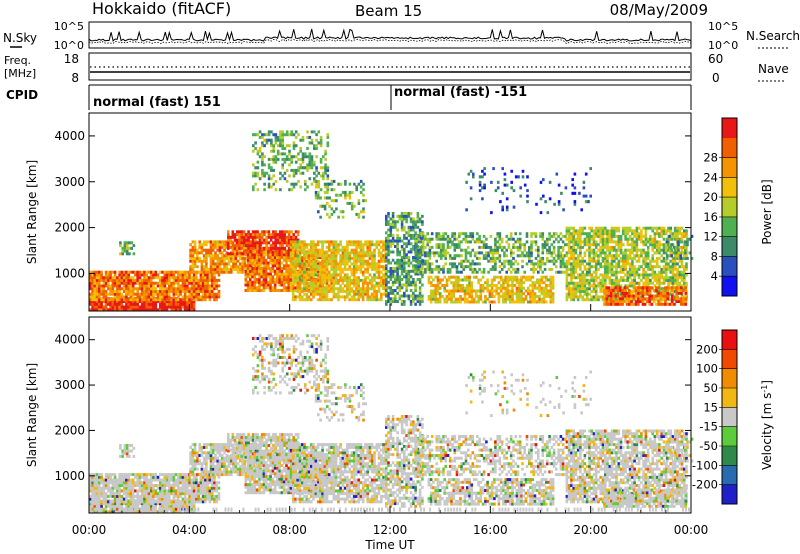 The width and height of the screenshot is (800, 554). I want to click on freq-right-tick-top: 60, so click(715, 59).